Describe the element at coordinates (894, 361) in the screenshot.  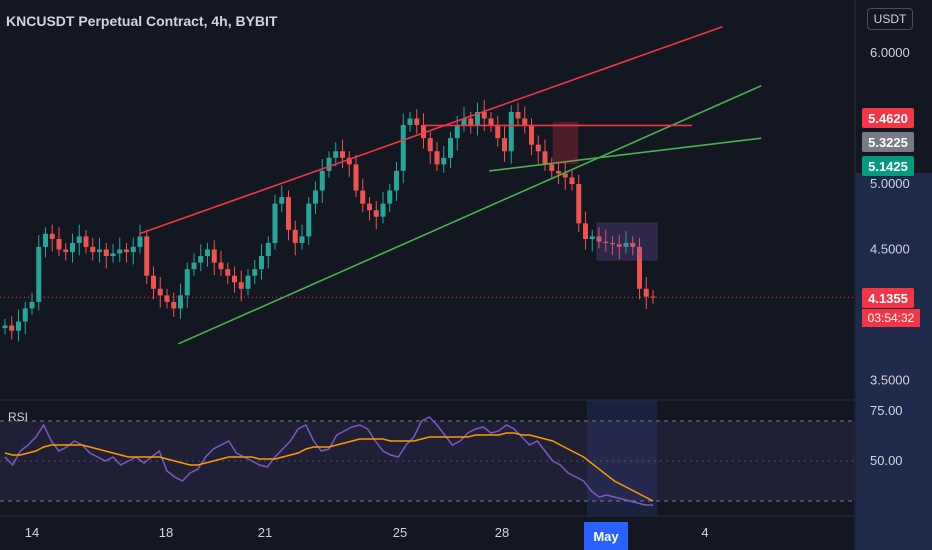
I see `price-axis-highlight` at that location.